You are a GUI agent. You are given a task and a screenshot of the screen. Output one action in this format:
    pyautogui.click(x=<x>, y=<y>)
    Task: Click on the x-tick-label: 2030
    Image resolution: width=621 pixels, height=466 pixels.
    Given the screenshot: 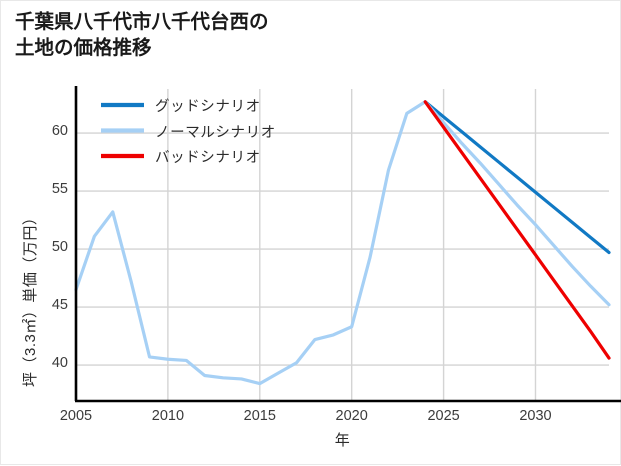 What is the action you would take?
    pyautogui.click(x=535, y=416)
    